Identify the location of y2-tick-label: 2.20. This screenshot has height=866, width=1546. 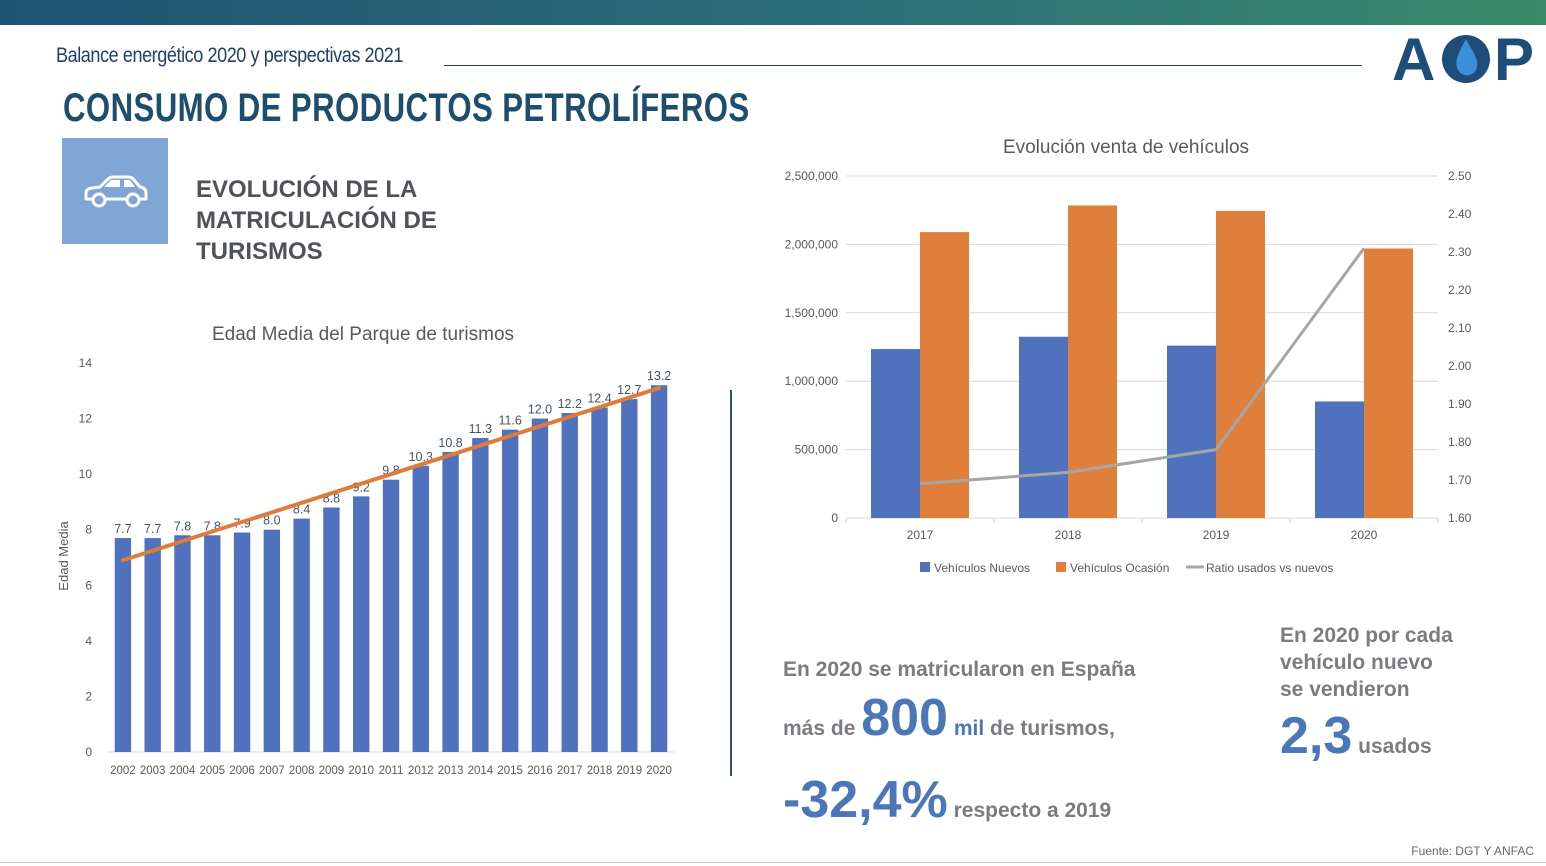
(1460, 290).